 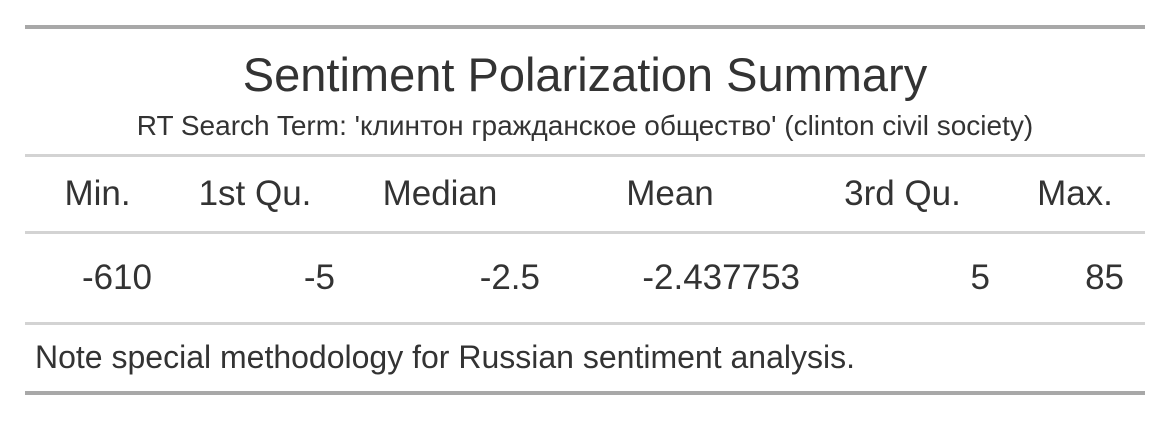 What do you see at coordinates (902, 193) in the screenshot?
I see `column-header-3rd-qu: 3rd Qu.` at bounding box center [902, 193].